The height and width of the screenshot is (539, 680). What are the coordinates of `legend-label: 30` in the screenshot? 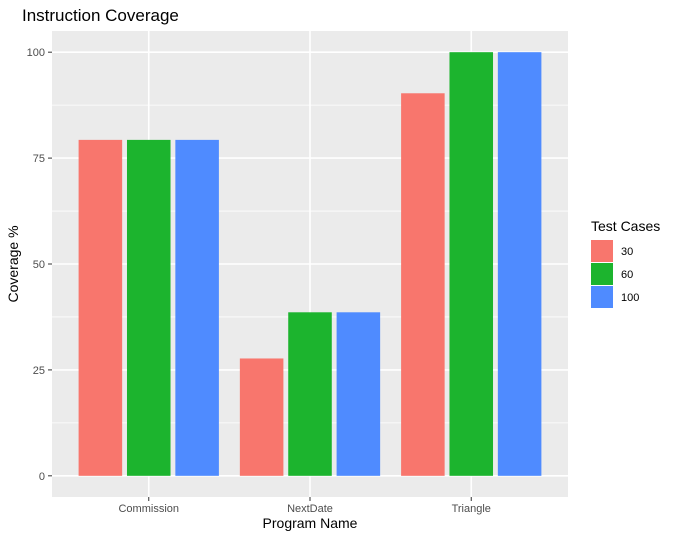 It's located at (627, 252).